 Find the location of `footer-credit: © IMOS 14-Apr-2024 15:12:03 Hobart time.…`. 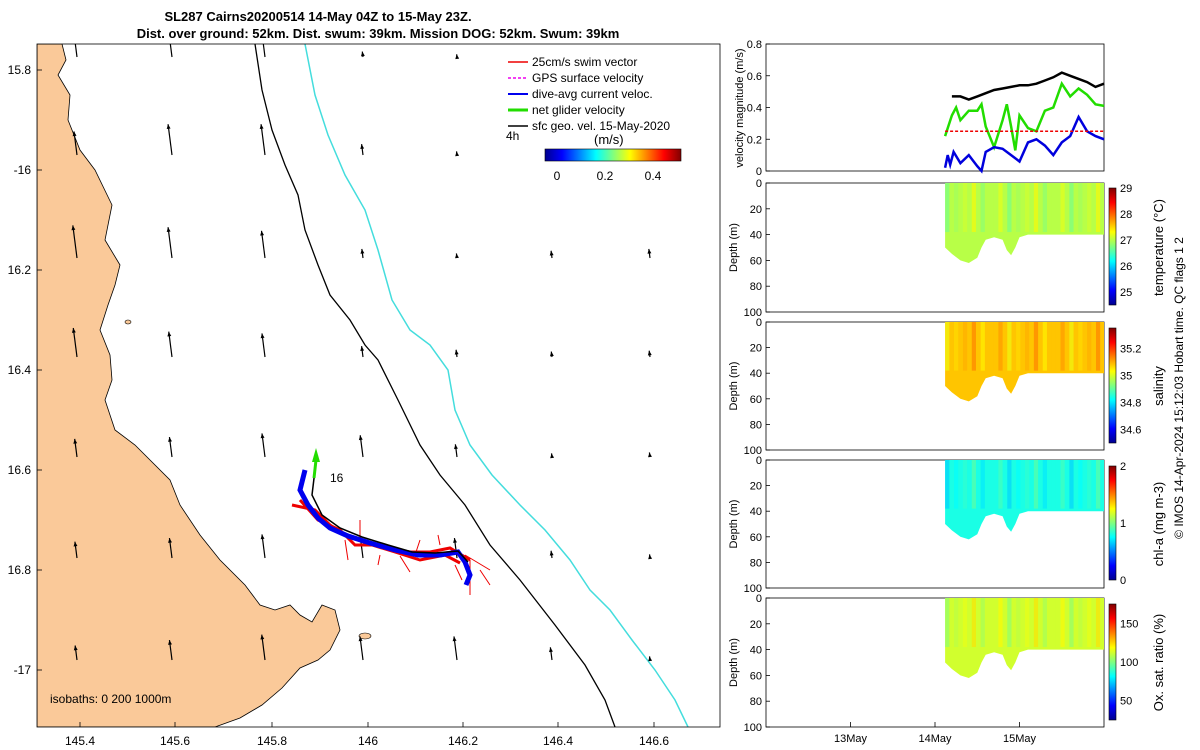

footer-credit: © IMOS 14-Apr-2024 15:12:03 Hobart time.… is located at coordinates (1179, 388).